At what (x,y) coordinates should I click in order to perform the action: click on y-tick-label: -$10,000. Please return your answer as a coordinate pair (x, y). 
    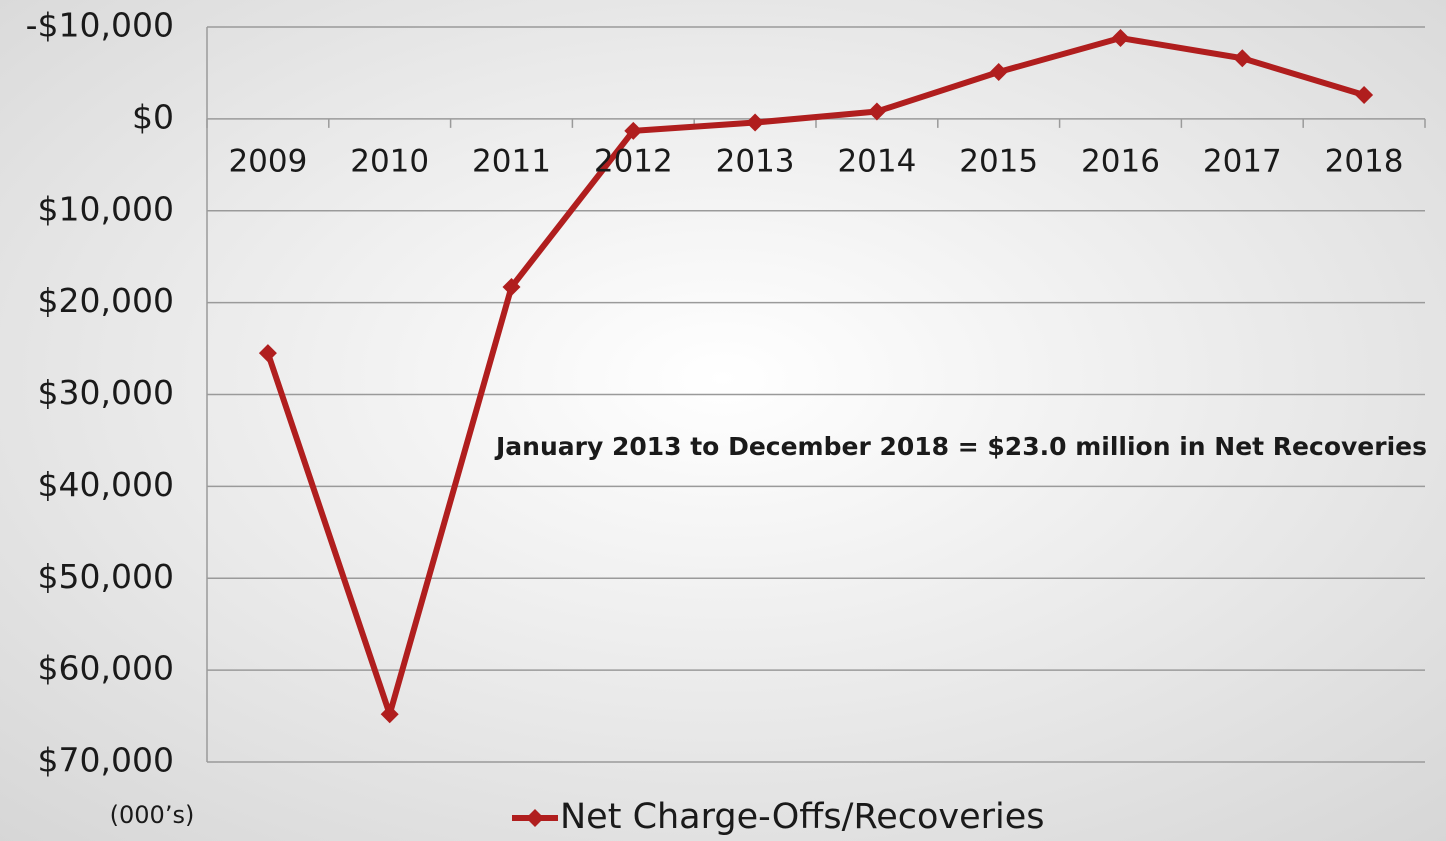
    Looking at the image, I should click on (100, 25).